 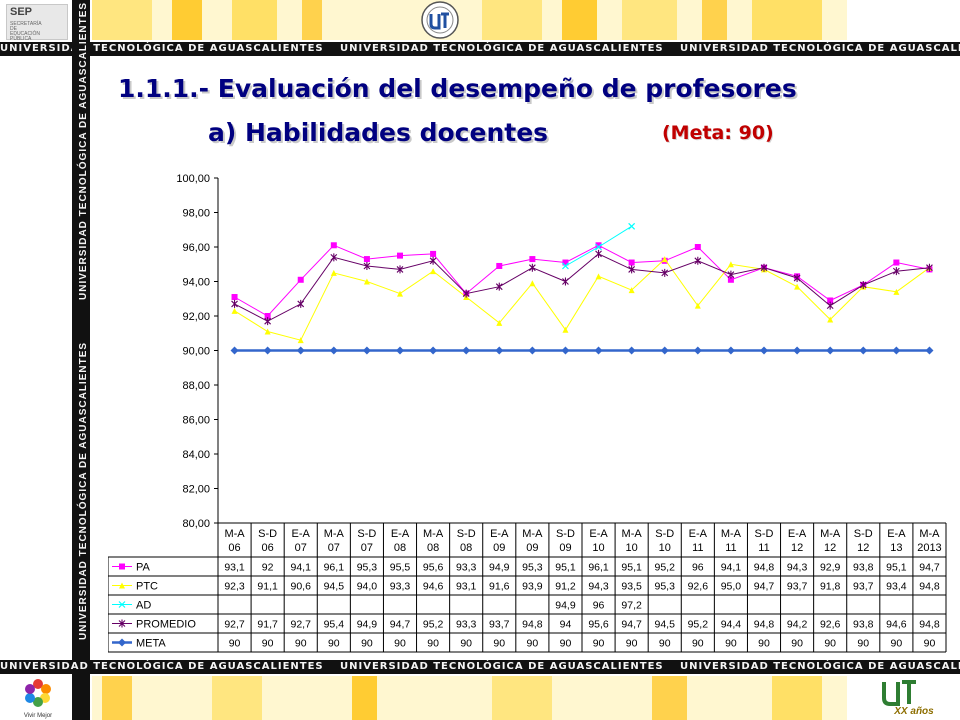 What do you see at coordinates (38, 716) in the screenshot?
I see `vivir-mejor-text: Vivir Mejor` at bounding box center [38, 716].